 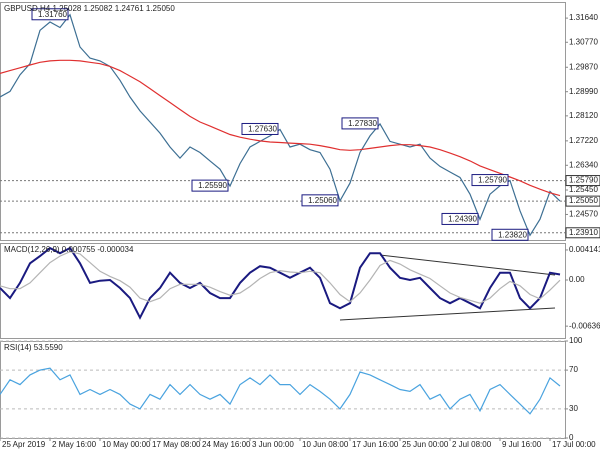 I want to click on x-tick-label: 17 Jun 16:00, so click(x=375, y=444).